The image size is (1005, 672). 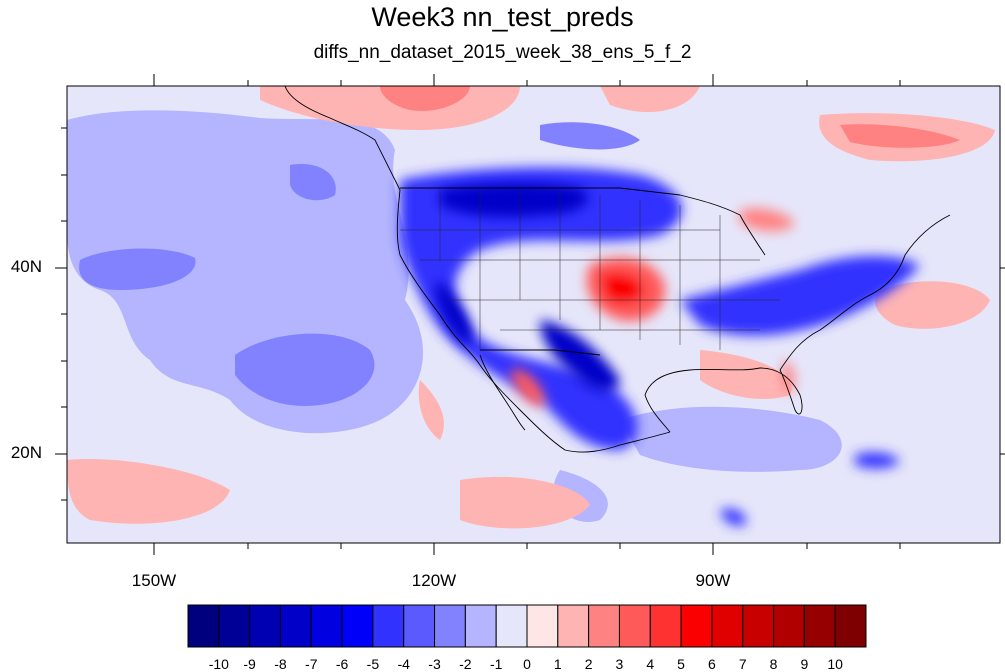 I want to click on colorbar-tick-label: -1, so click(x=496, y=664).